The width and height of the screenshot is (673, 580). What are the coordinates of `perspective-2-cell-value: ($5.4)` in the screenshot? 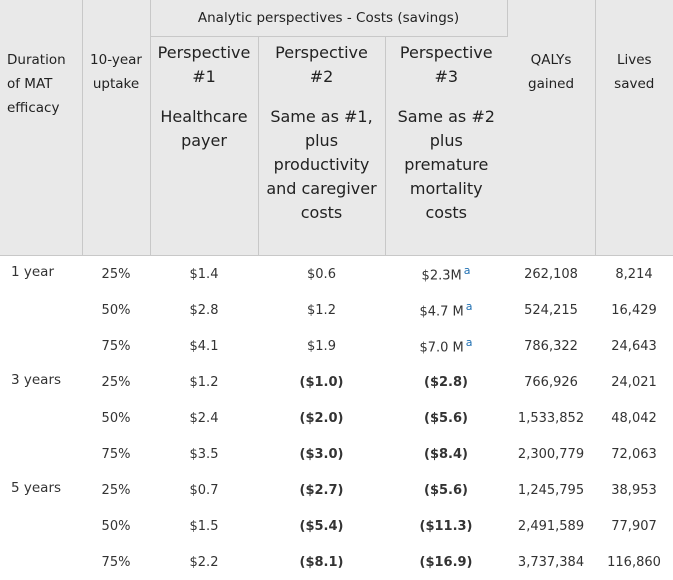 It's located at (322, 526).